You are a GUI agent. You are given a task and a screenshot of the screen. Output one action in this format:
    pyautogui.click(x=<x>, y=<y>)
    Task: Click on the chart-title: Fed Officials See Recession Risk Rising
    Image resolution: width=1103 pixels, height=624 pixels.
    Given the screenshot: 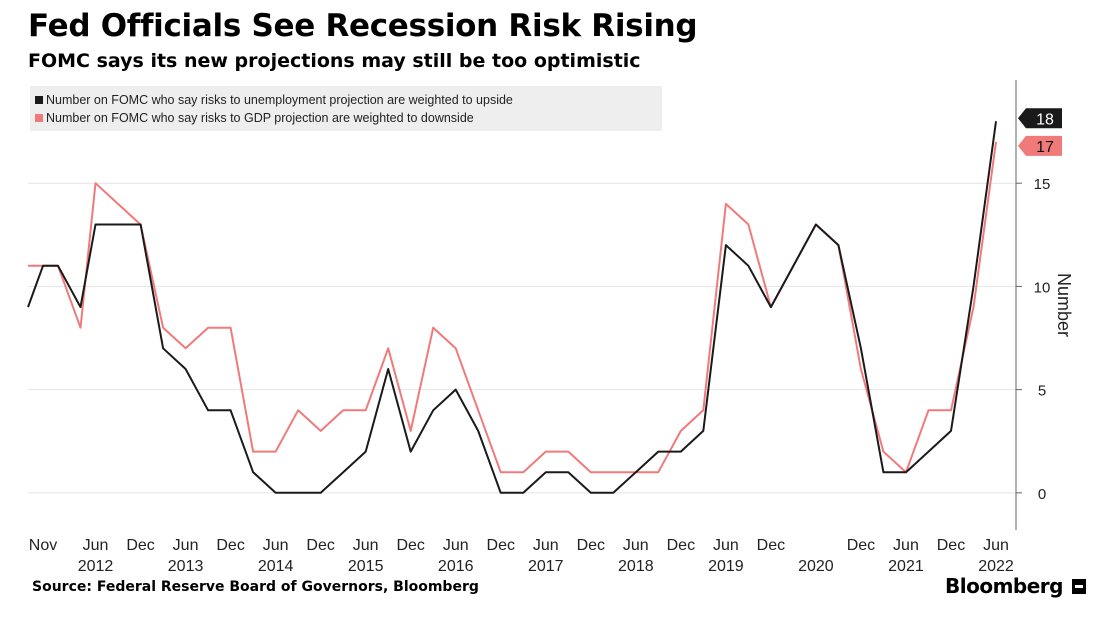 What is the action you would take?
    pyautogui.click(x=363, y=26)
    